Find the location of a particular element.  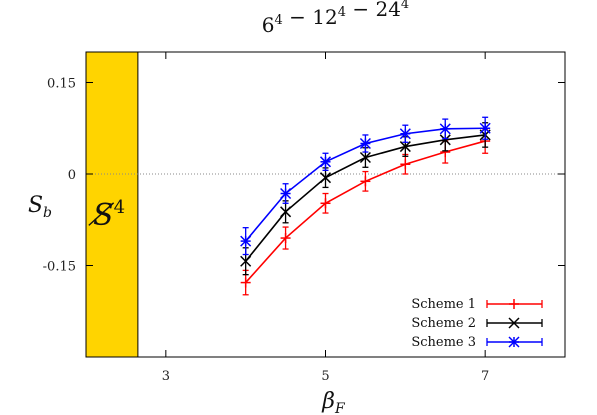

x-axis-title: βF is located at coordinates (333, 402).